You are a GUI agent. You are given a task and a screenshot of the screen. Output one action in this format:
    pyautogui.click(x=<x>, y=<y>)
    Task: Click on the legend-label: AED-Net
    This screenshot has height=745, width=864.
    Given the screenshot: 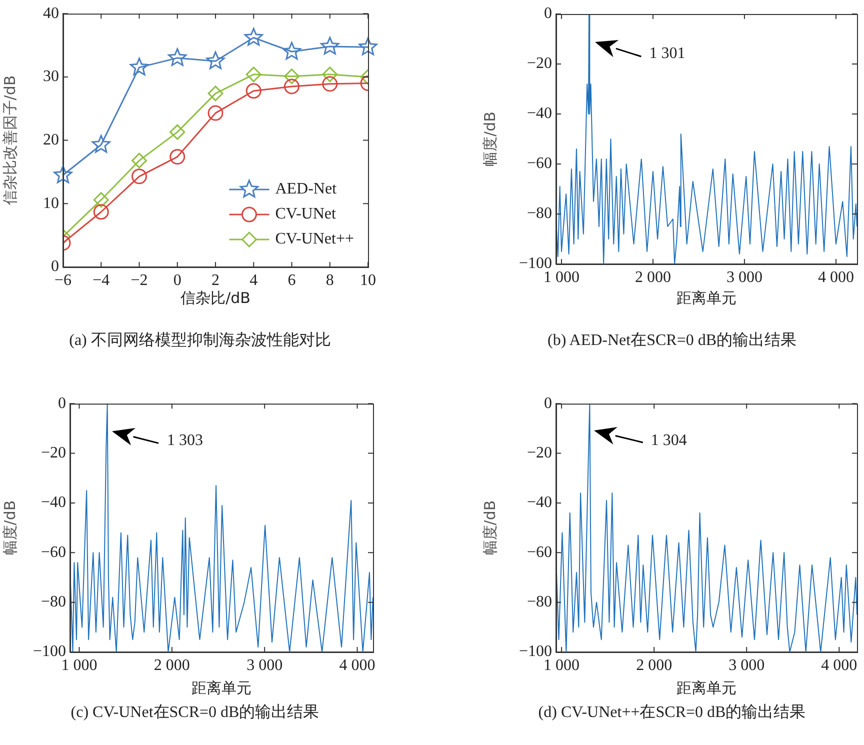 What is the action you would take?
    pyautogui.click(x=306, y=189)
    